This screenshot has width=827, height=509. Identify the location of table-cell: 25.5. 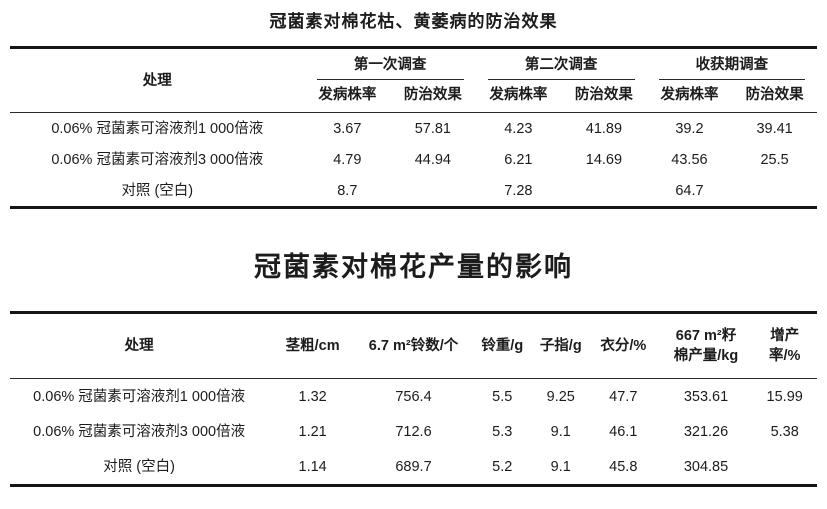
(774, 159).